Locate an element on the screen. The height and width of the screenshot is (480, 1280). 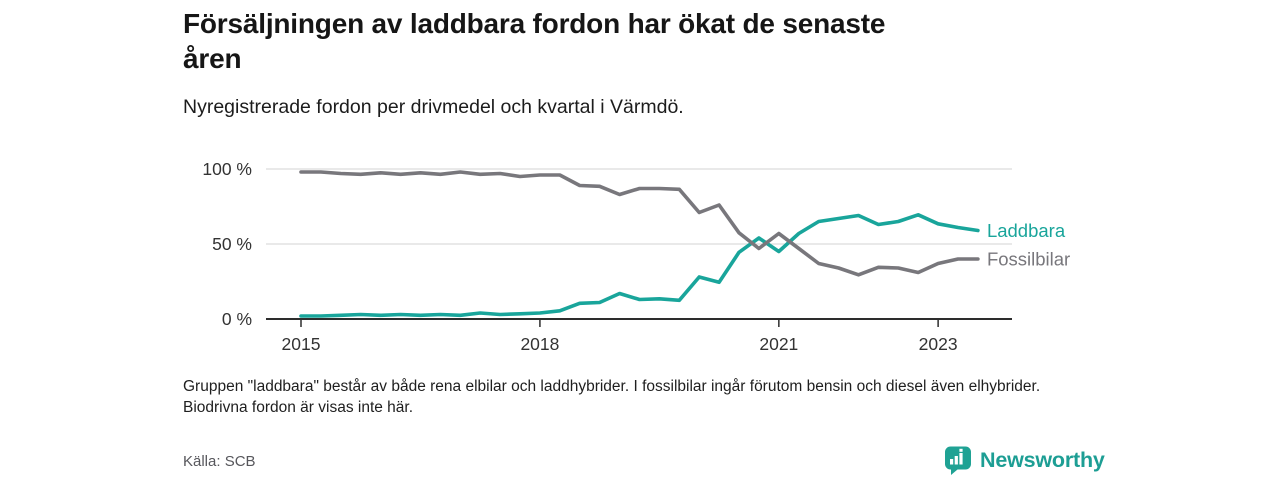
page-title-line-2: åren is located at coordinates (212, 58).